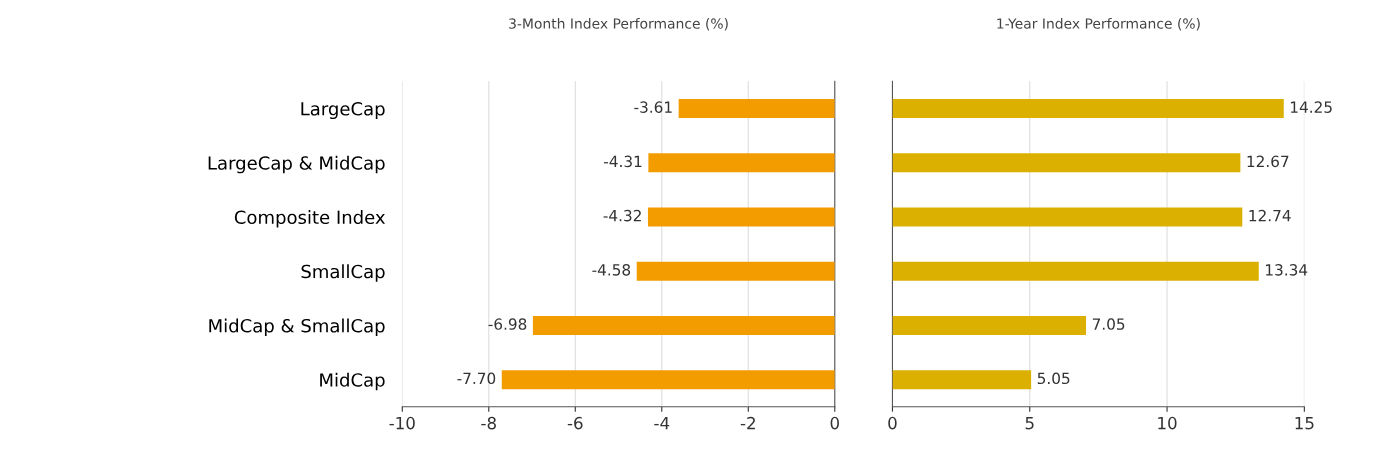  What do you see at coordinates (1029, 423) in the screenshot?
I see `x-tick-label: 5` at bounding box center [1029, 423].